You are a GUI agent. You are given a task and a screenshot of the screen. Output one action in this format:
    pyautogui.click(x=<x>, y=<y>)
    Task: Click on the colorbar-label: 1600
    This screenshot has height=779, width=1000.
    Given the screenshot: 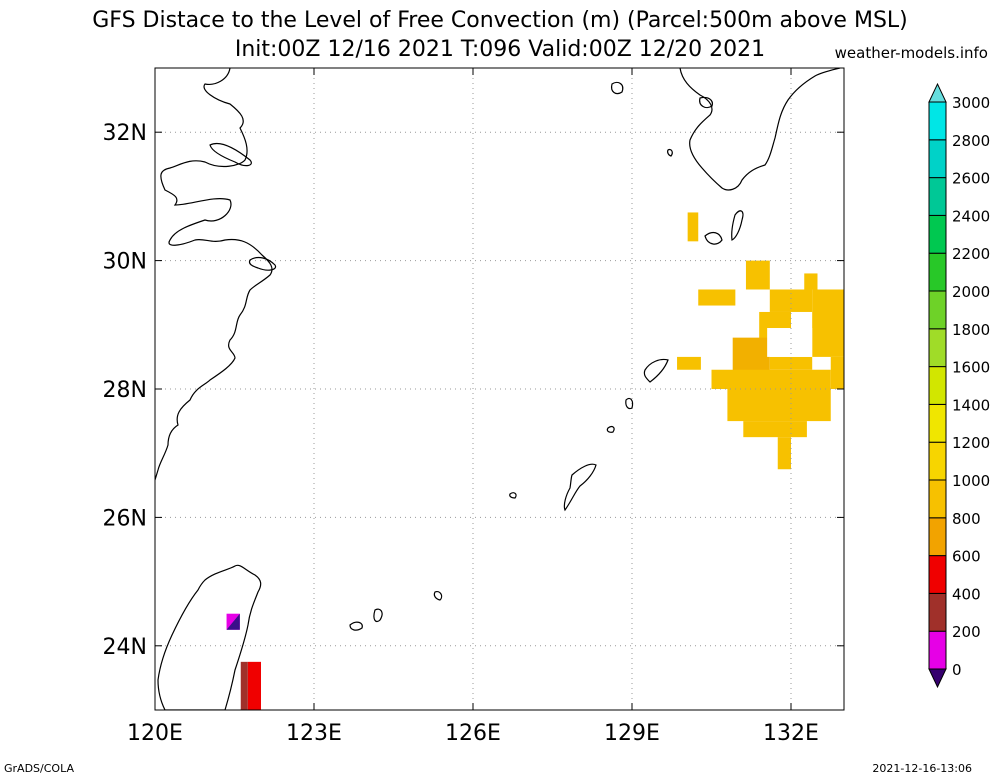 What is the action you would take?
    pyautogui.click(x=971, y=368)
    